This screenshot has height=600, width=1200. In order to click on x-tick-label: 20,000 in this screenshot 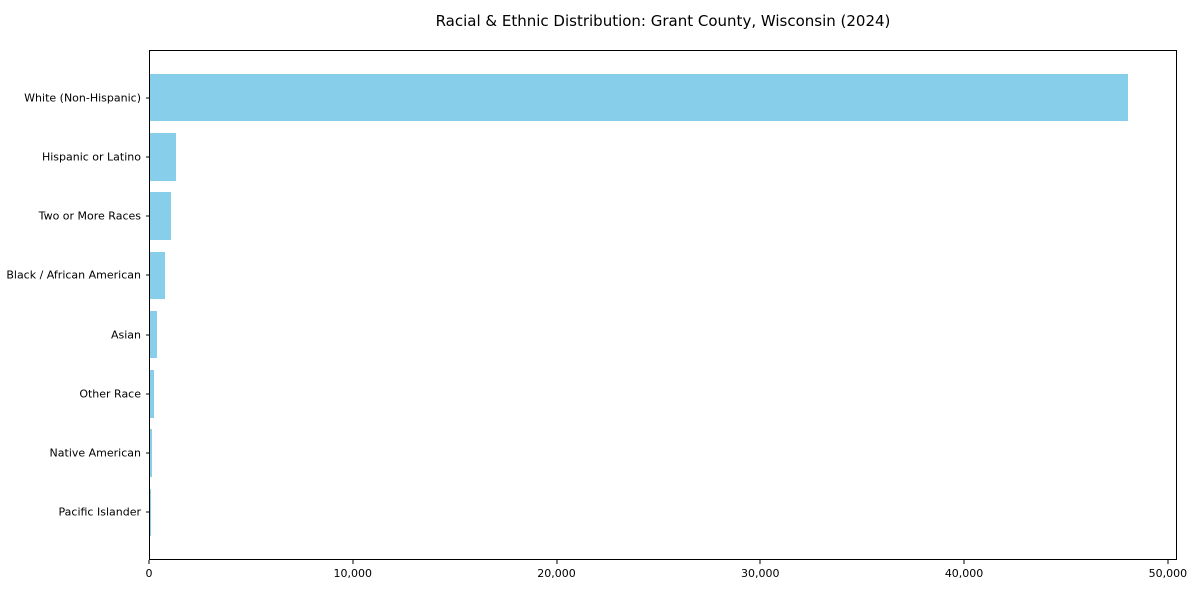, I will do `click(556, 573)`.